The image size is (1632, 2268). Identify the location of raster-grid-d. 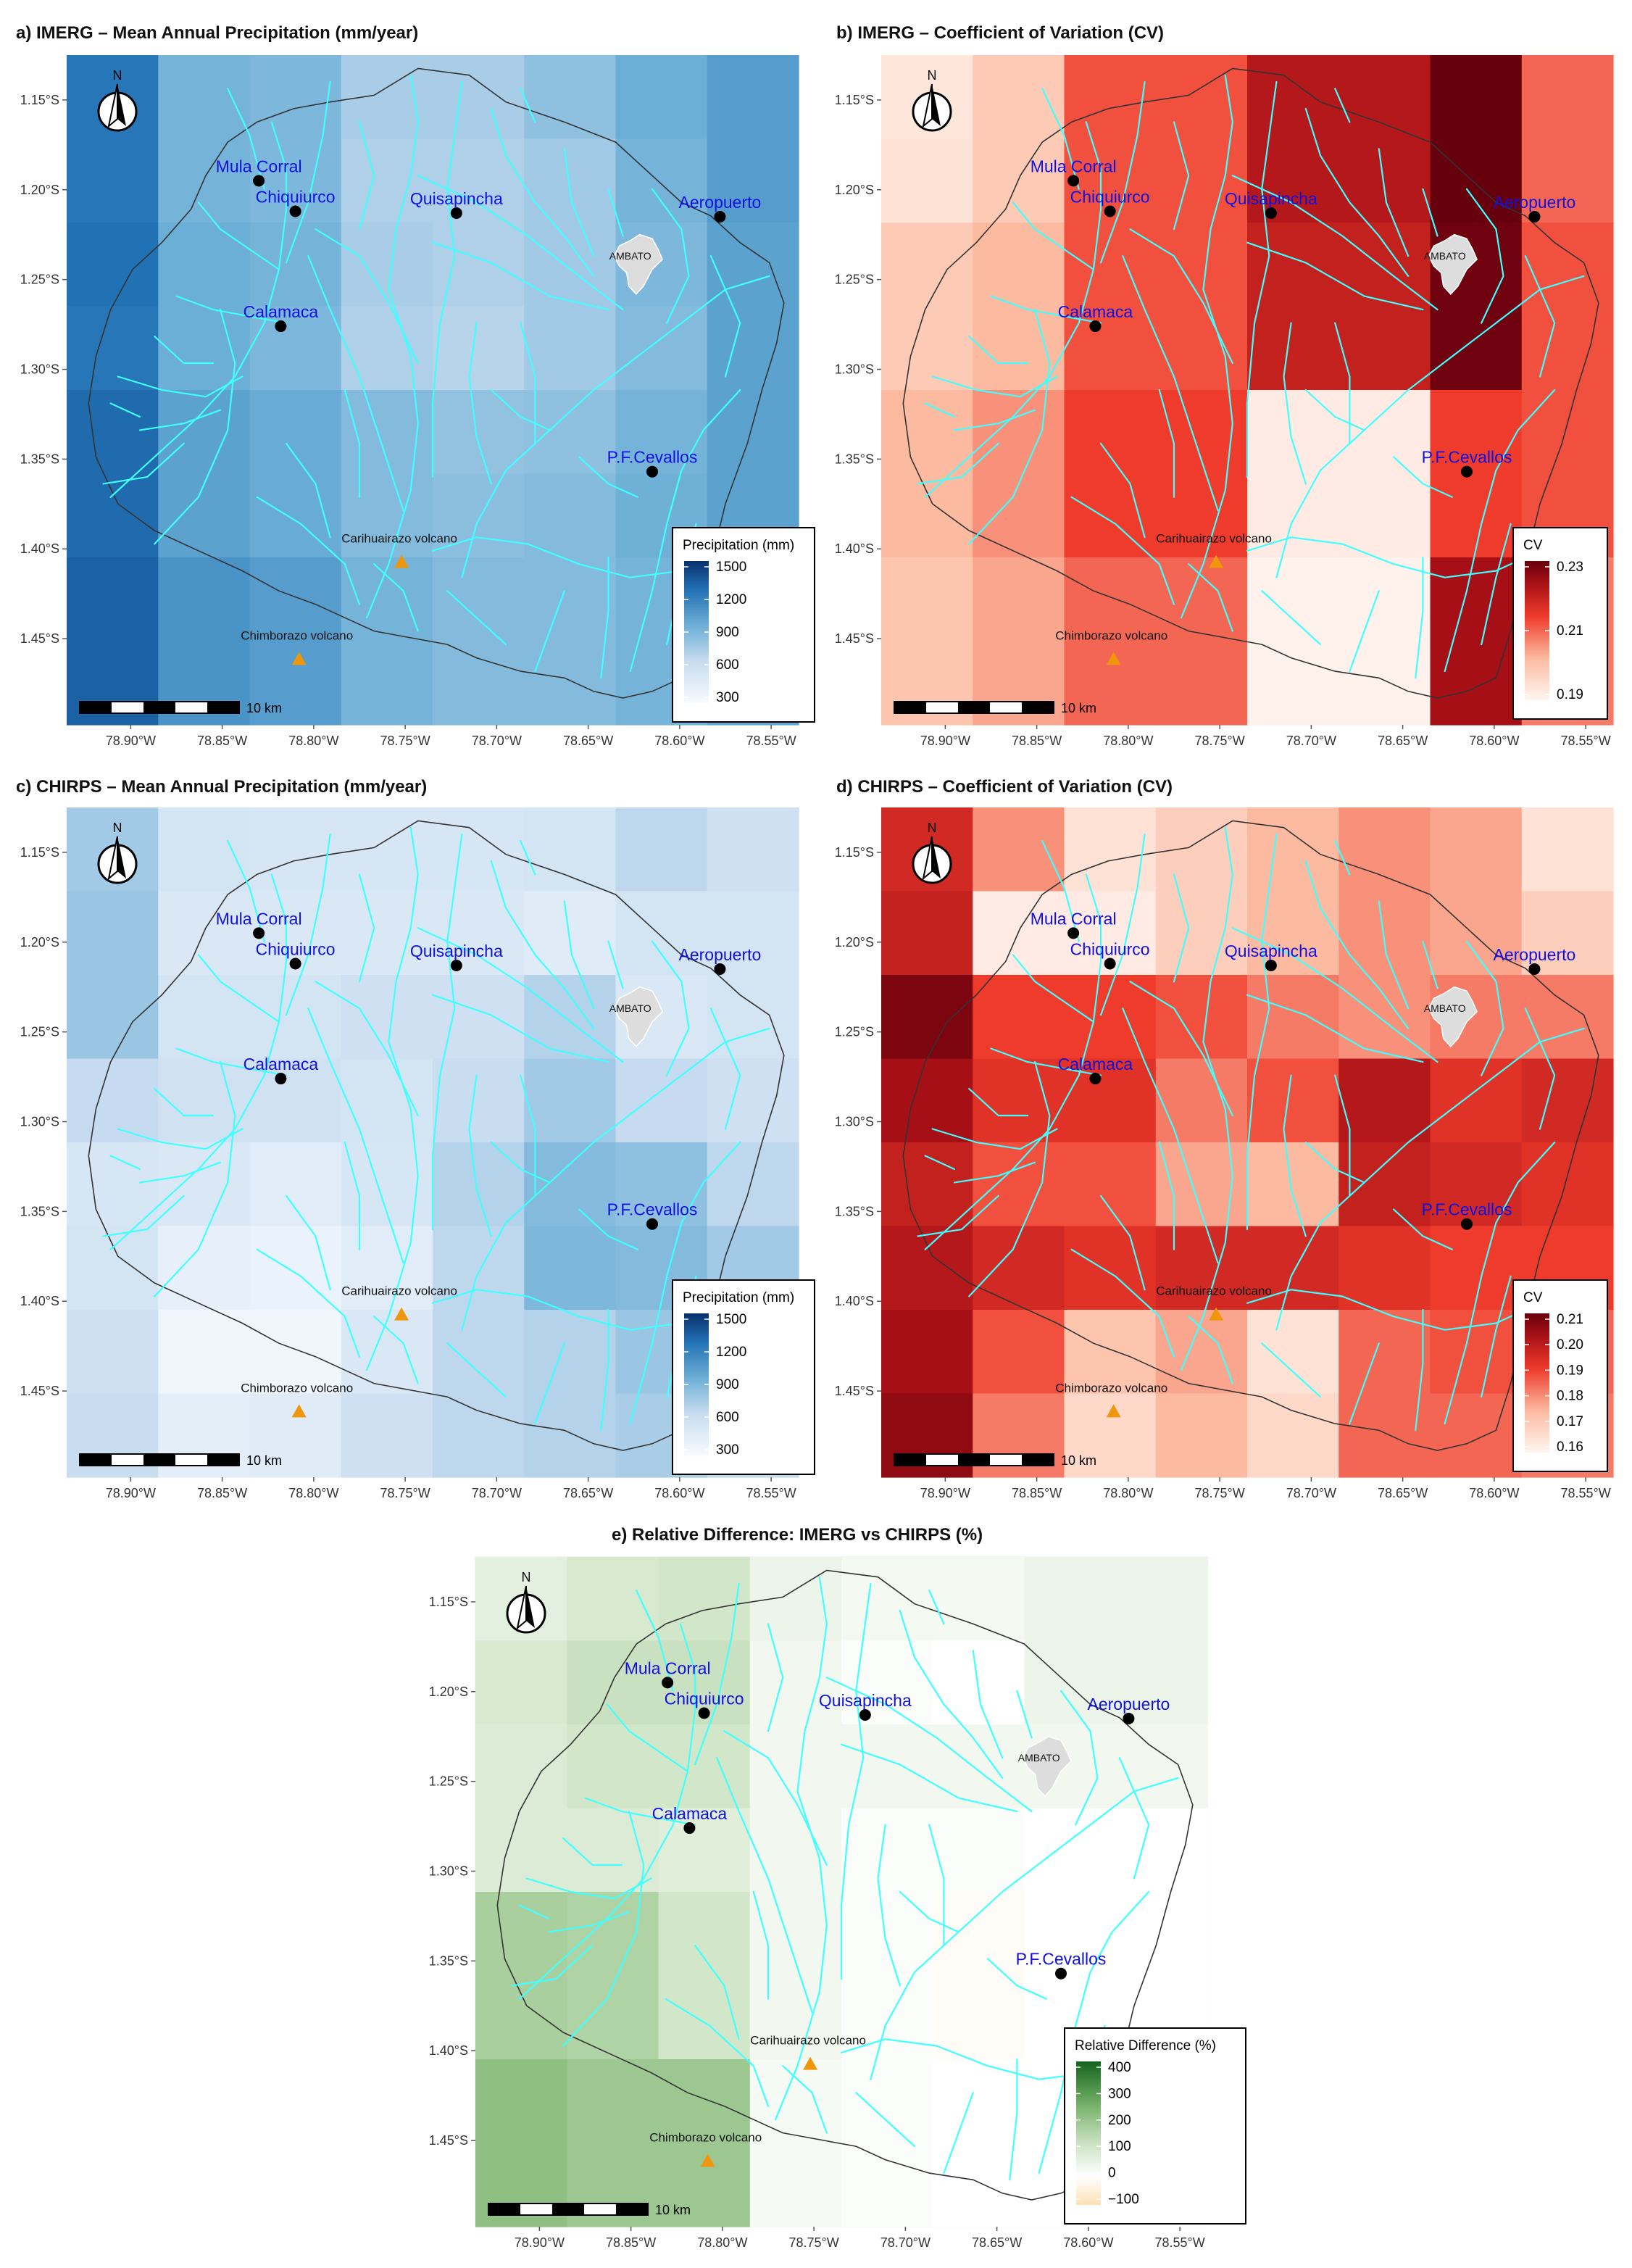
(1247, 1142).